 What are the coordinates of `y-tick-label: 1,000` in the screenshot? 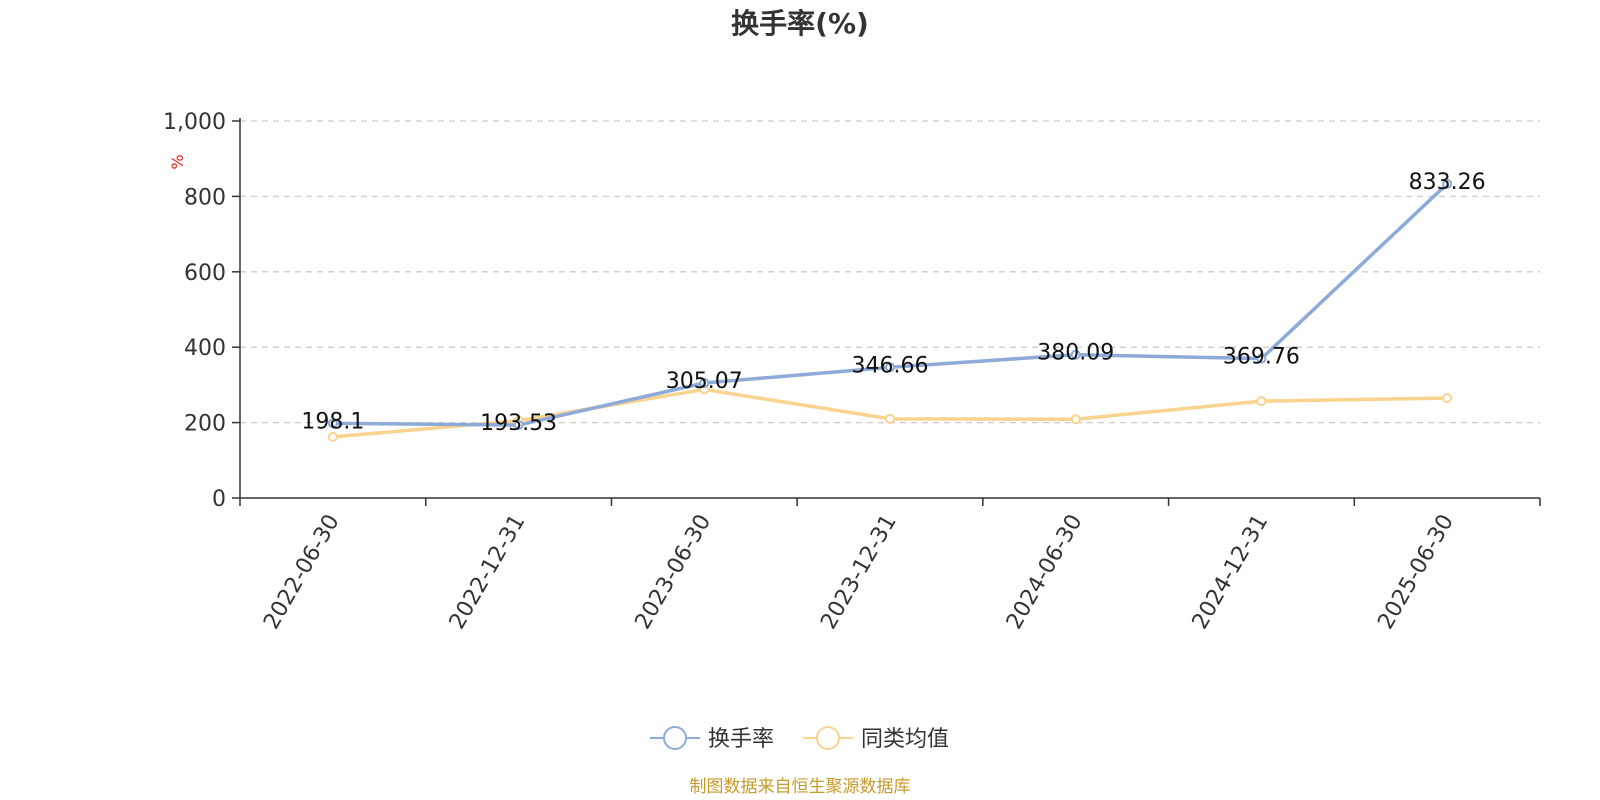 It's located at (194, 122).